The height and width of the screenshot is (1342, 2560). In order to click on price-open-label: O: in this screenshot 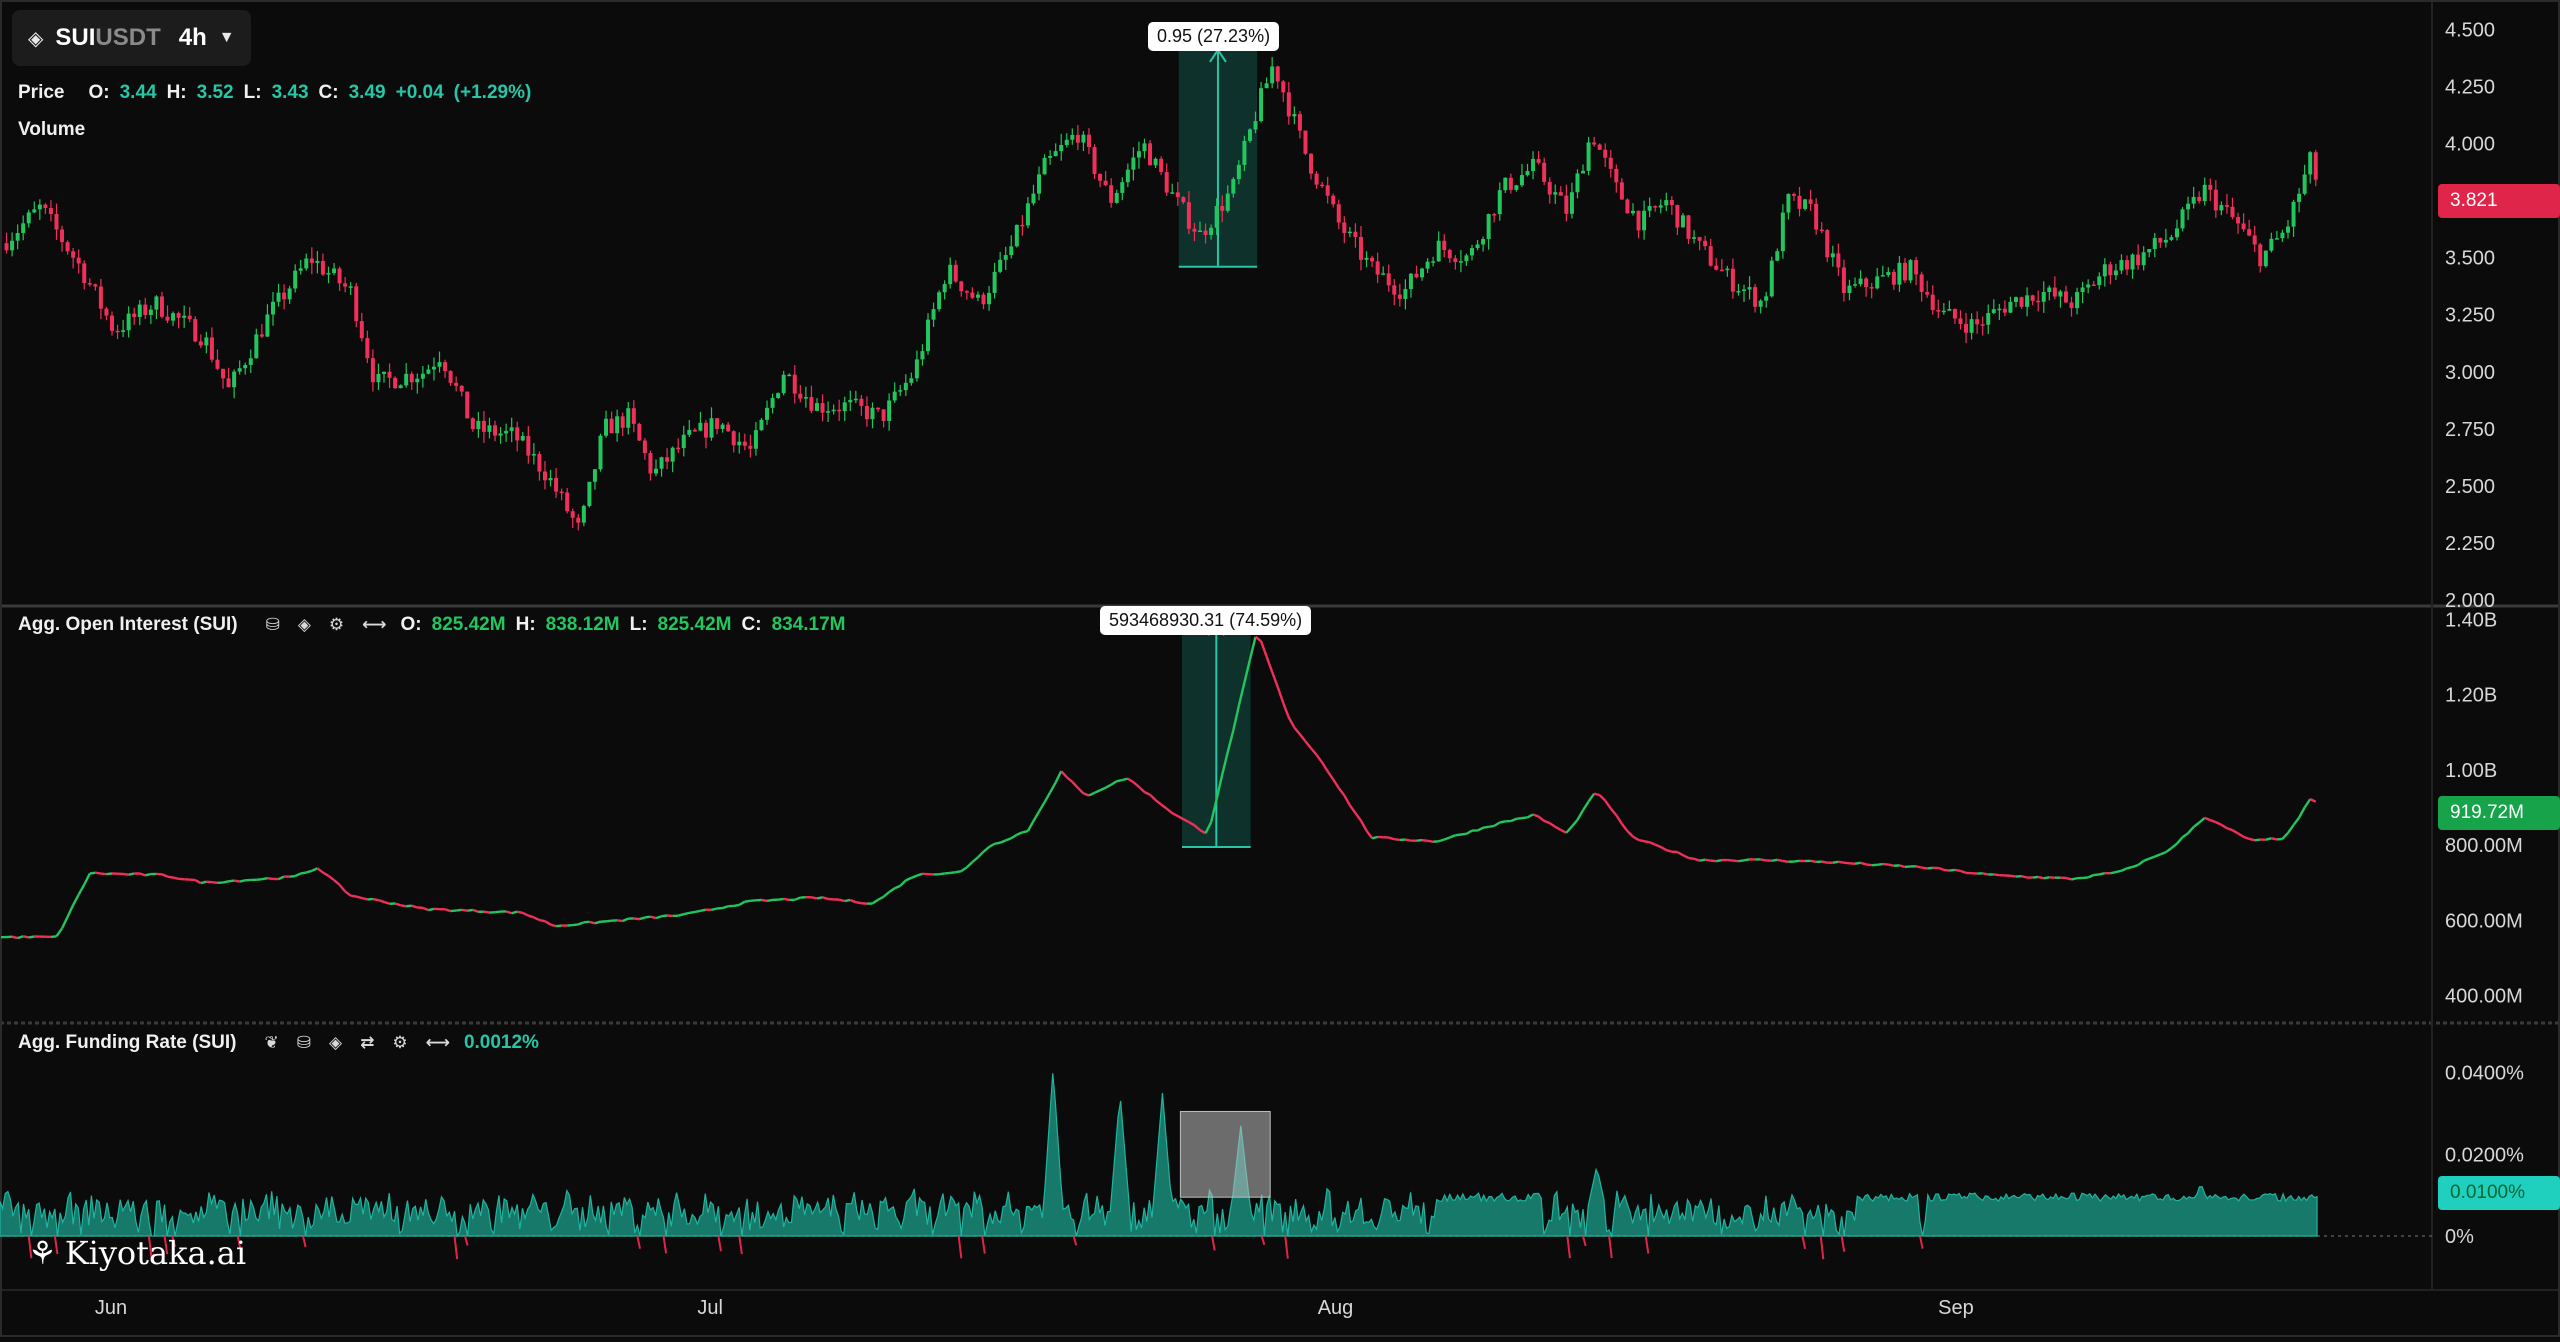, I will do `click(98, 93)`.